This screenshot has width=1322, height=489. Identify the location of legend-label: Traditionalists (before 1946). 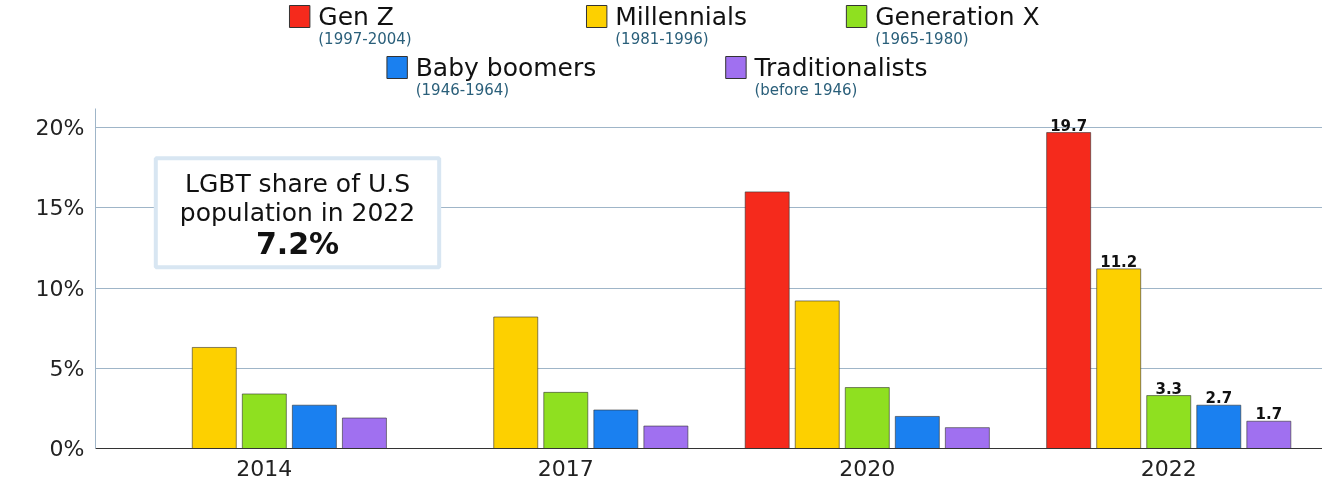
(840, 76).